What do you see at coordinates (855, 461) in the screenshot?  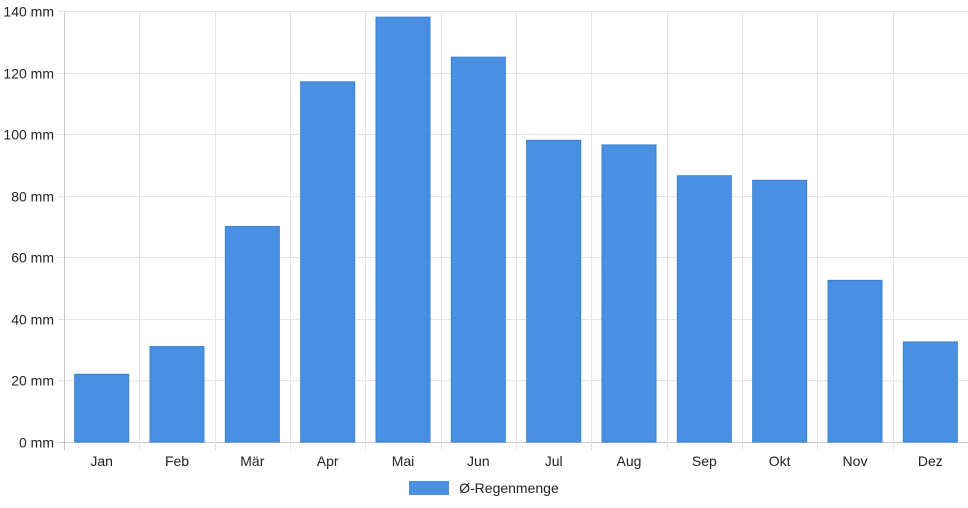 I see `x-tick-label: Nov` at bounding box center [855, 461].